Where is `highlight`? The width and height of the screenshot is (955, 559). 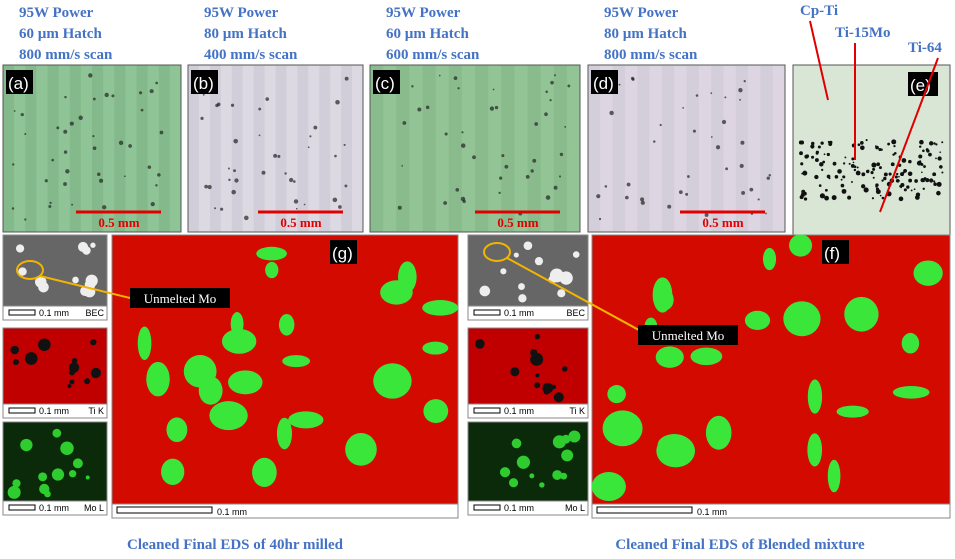 highlight is located at coordinates (497, 252).